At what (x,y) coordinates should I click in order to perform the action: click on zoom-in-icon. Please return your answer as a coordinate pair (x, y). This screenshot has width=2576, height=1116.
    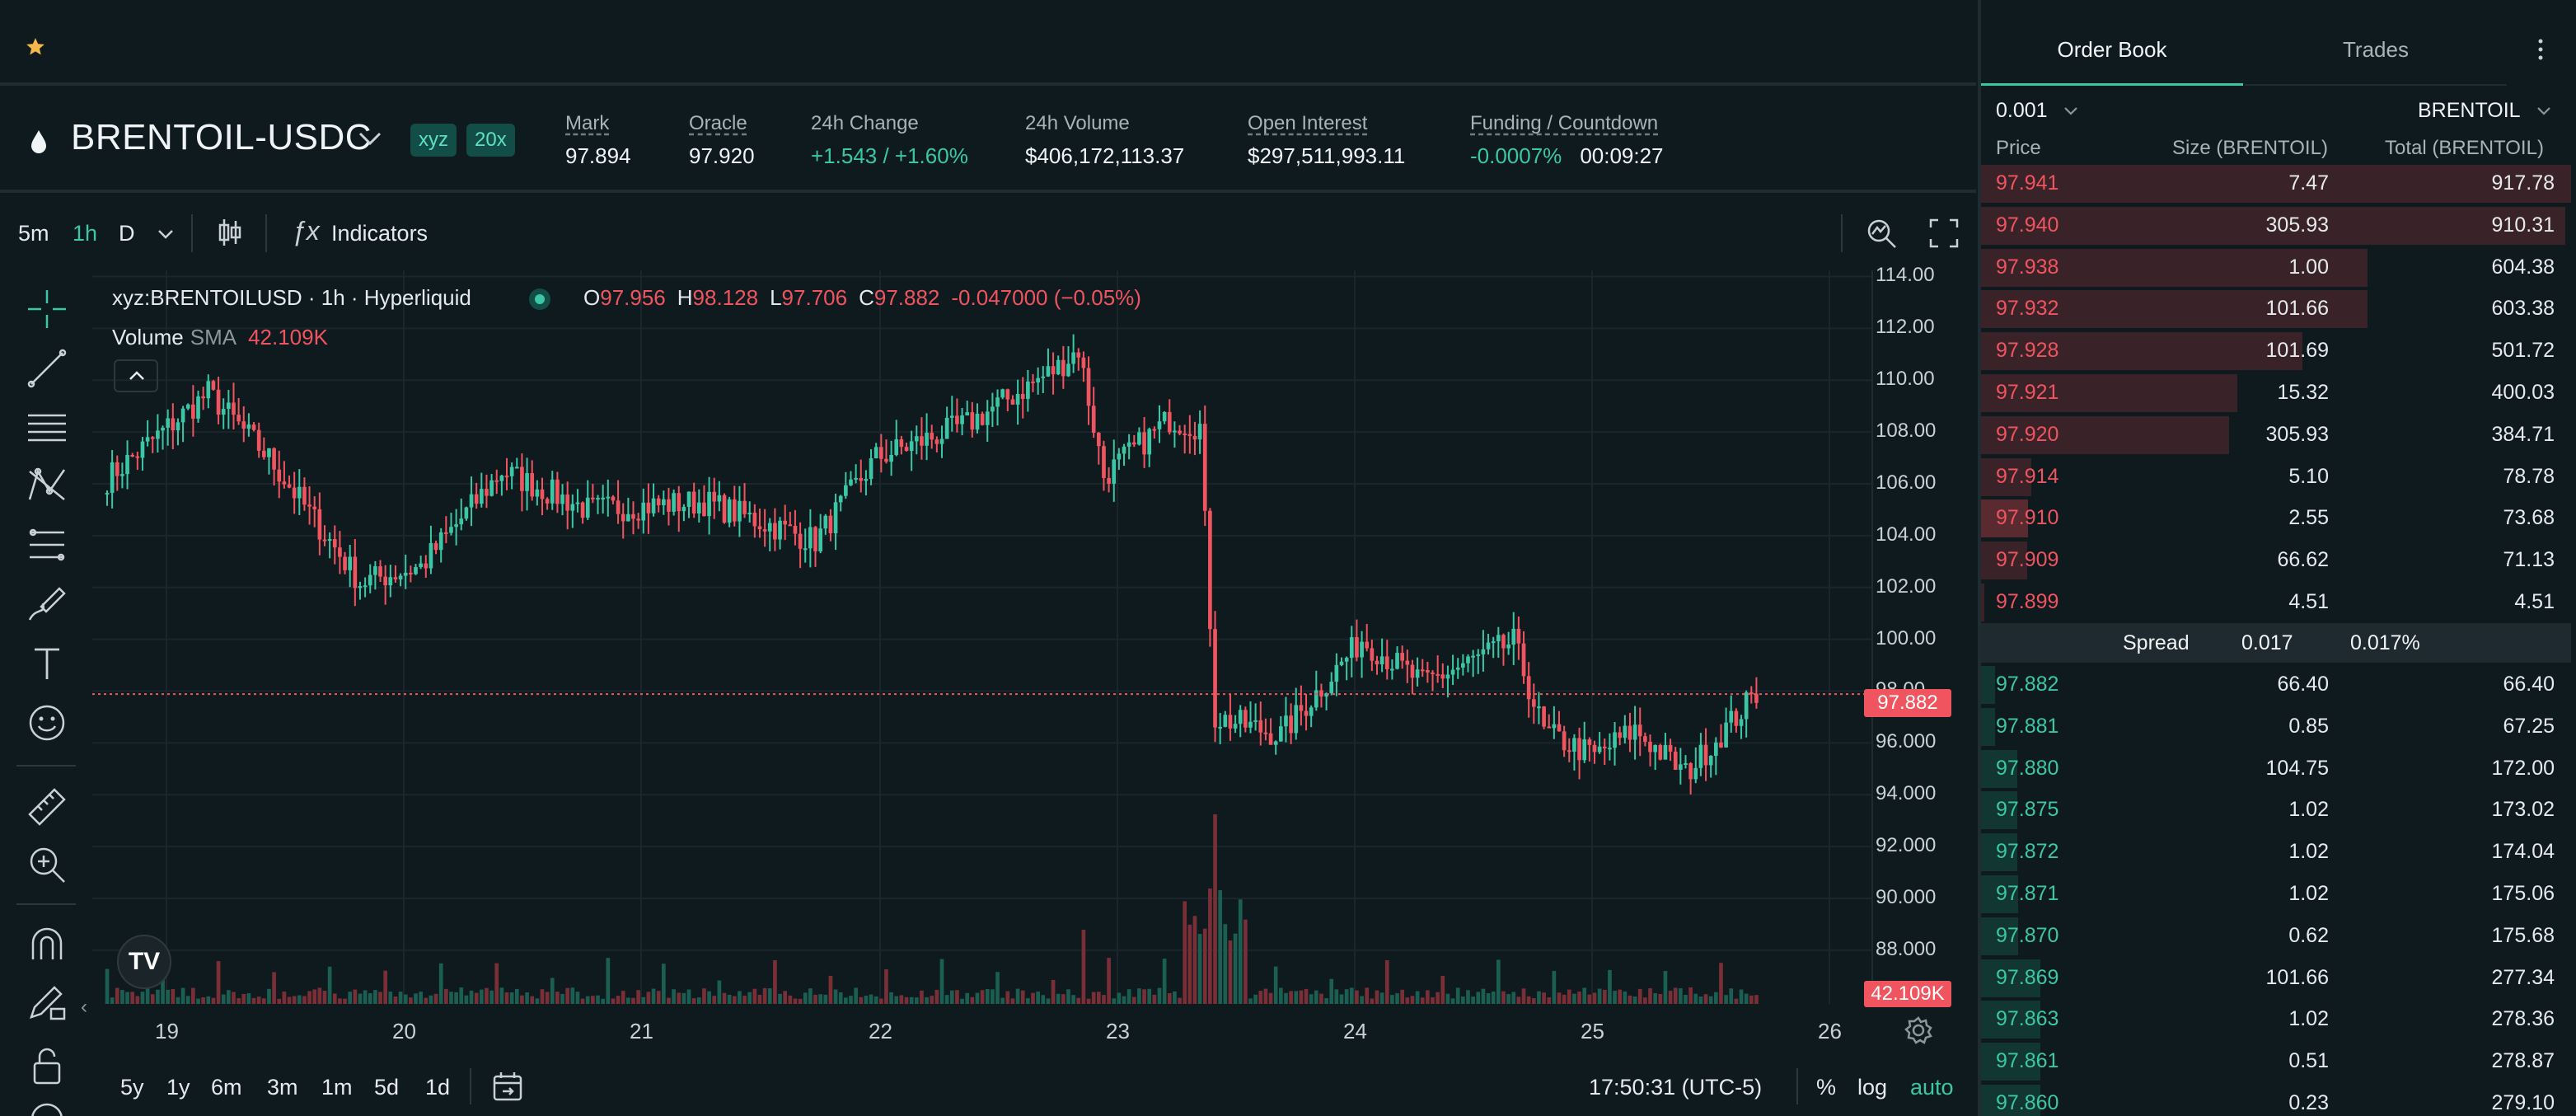
    Looking at the image, I should click on (47, 865).